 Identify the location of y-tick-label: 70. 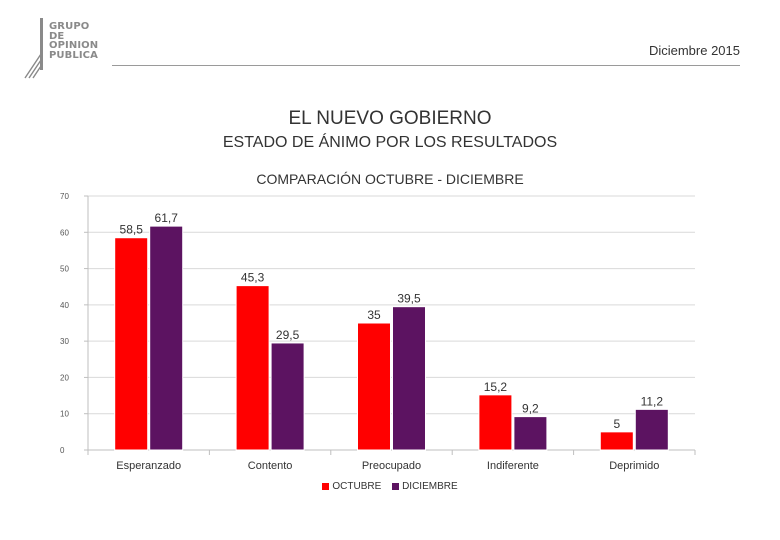
(64, 196).